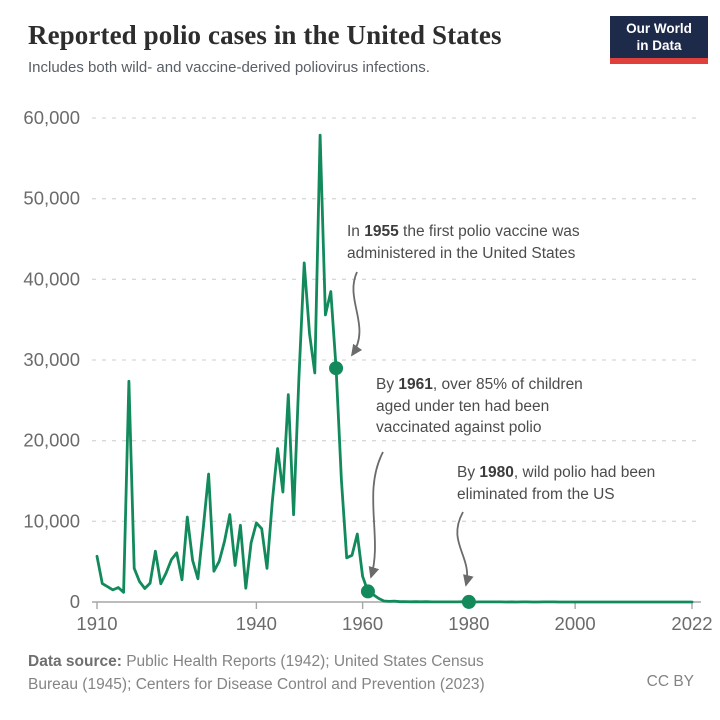 The image size is (720, 720). I want to click on owid-logo-red-bar, so click(659, 61).